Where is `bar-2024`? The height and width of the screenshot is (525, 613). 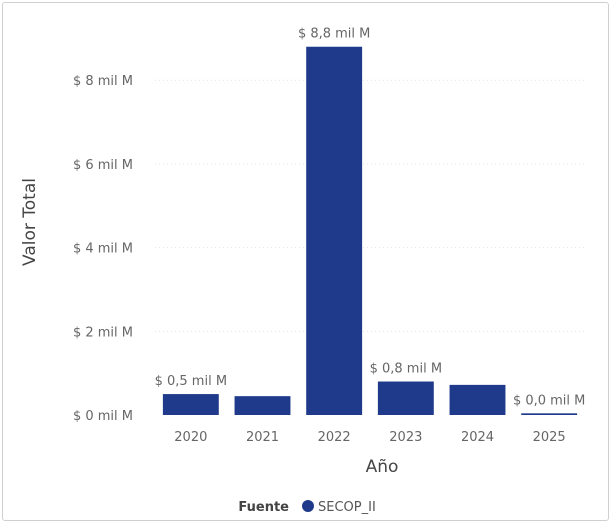
bar-2024 is located at coordinates (477, 399).